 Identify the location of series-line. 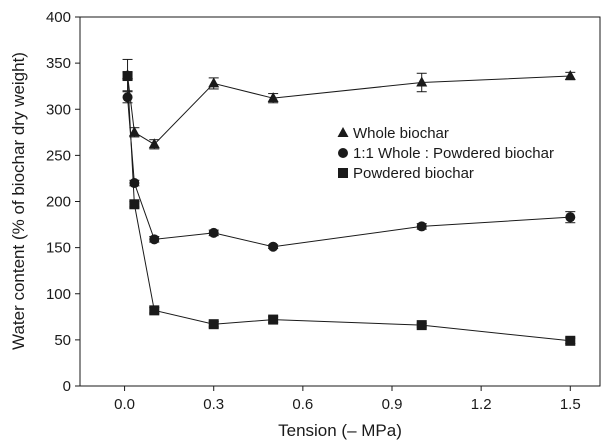
(349, 110).